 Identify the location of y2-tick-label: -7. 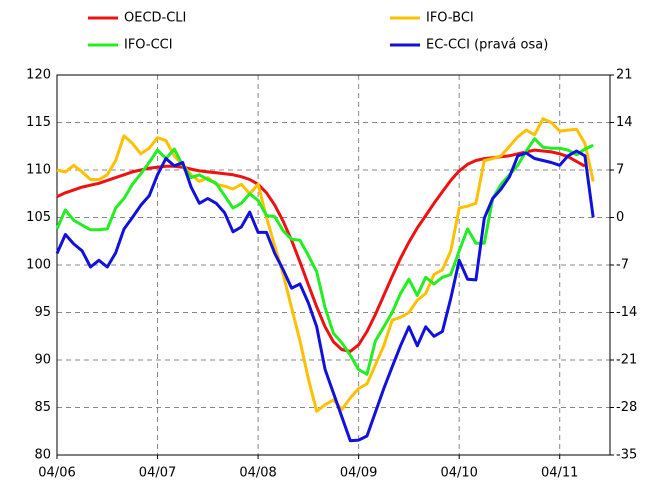
(622, 265).